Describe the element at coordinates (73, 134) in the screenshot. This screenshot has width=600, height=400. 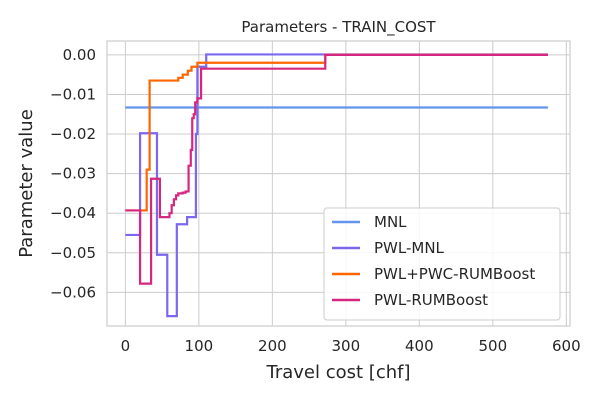
I see `y-tick-label: −0.02` at that location.